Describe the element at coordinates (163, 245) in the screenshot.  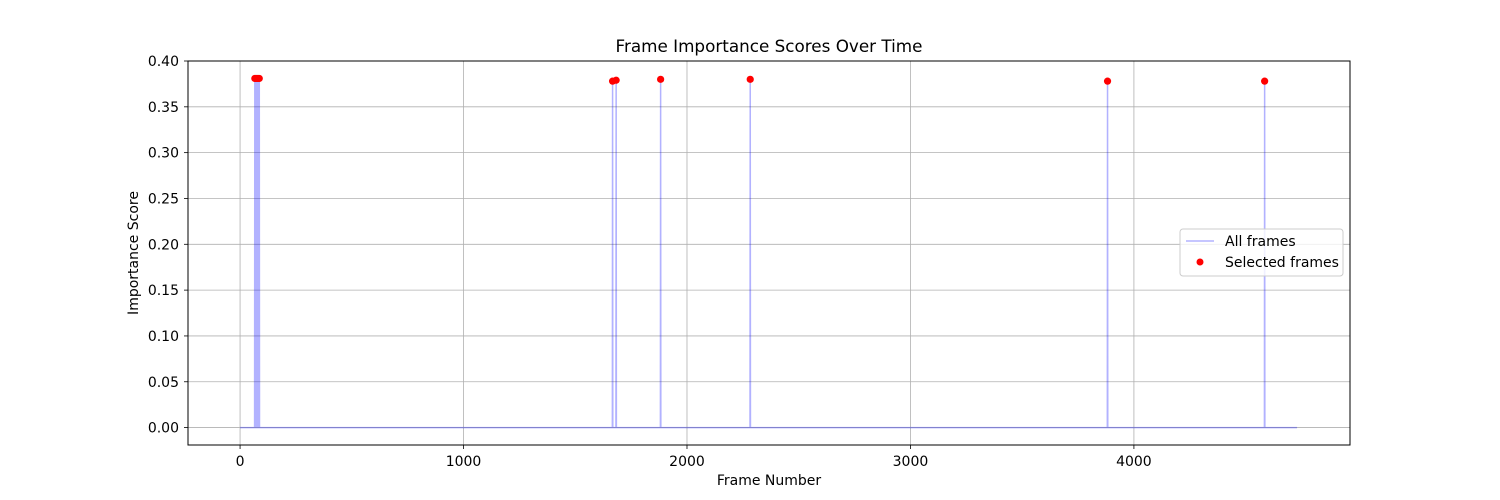
I see `y-tick-label: 0.20` at that location.